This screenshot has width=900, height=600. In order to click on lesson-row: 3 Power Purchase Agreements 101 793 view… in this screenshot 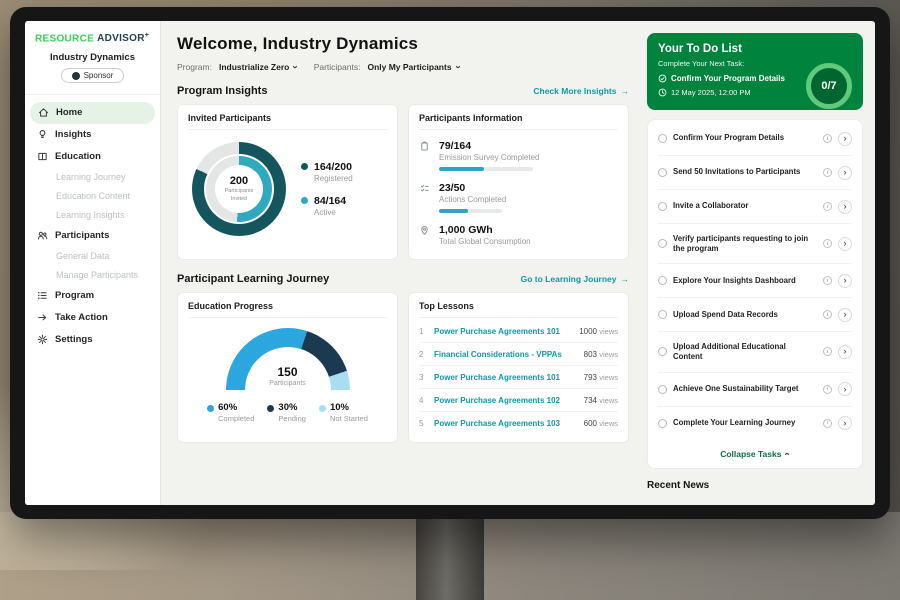, I will do `click(518, 377)`.